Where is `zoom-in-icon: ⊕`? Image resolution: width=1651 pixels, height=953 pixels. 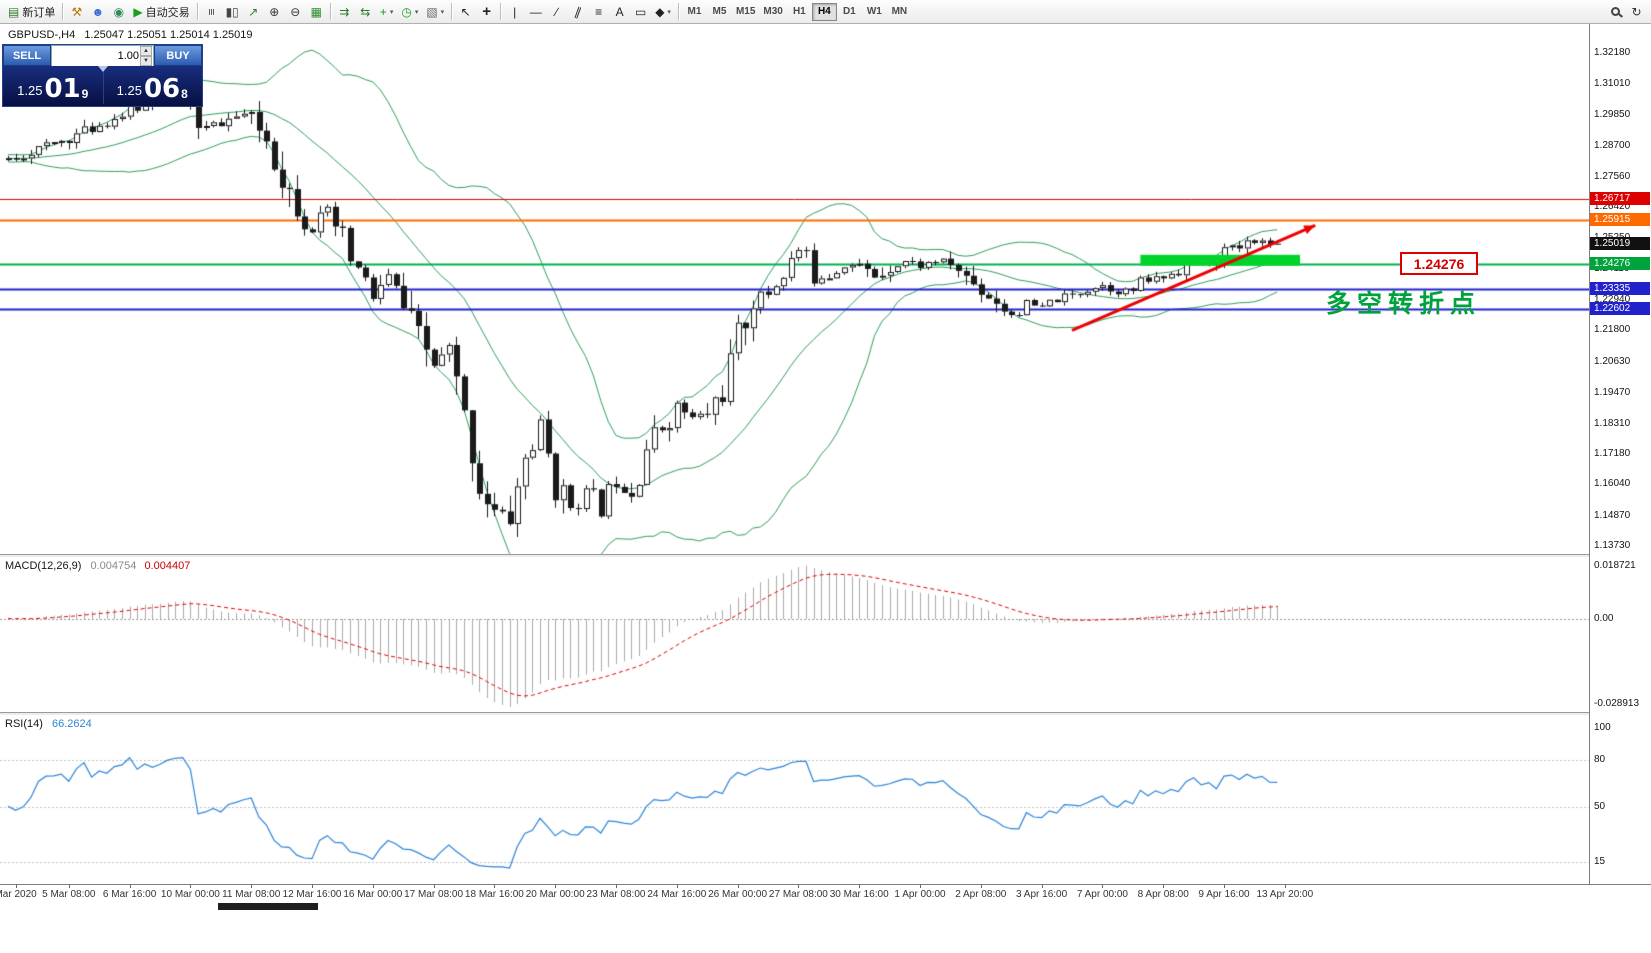
zoom-in-icon: ⊕ is located at coordinates (274, 11).